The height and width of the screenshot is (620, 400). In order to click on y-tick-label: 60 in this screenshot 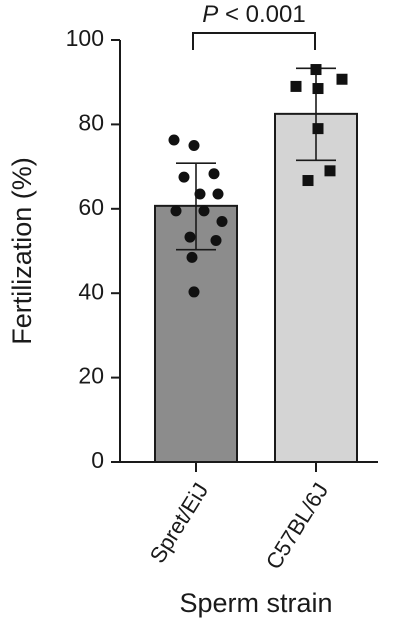, I will do `click(91, 207)`.